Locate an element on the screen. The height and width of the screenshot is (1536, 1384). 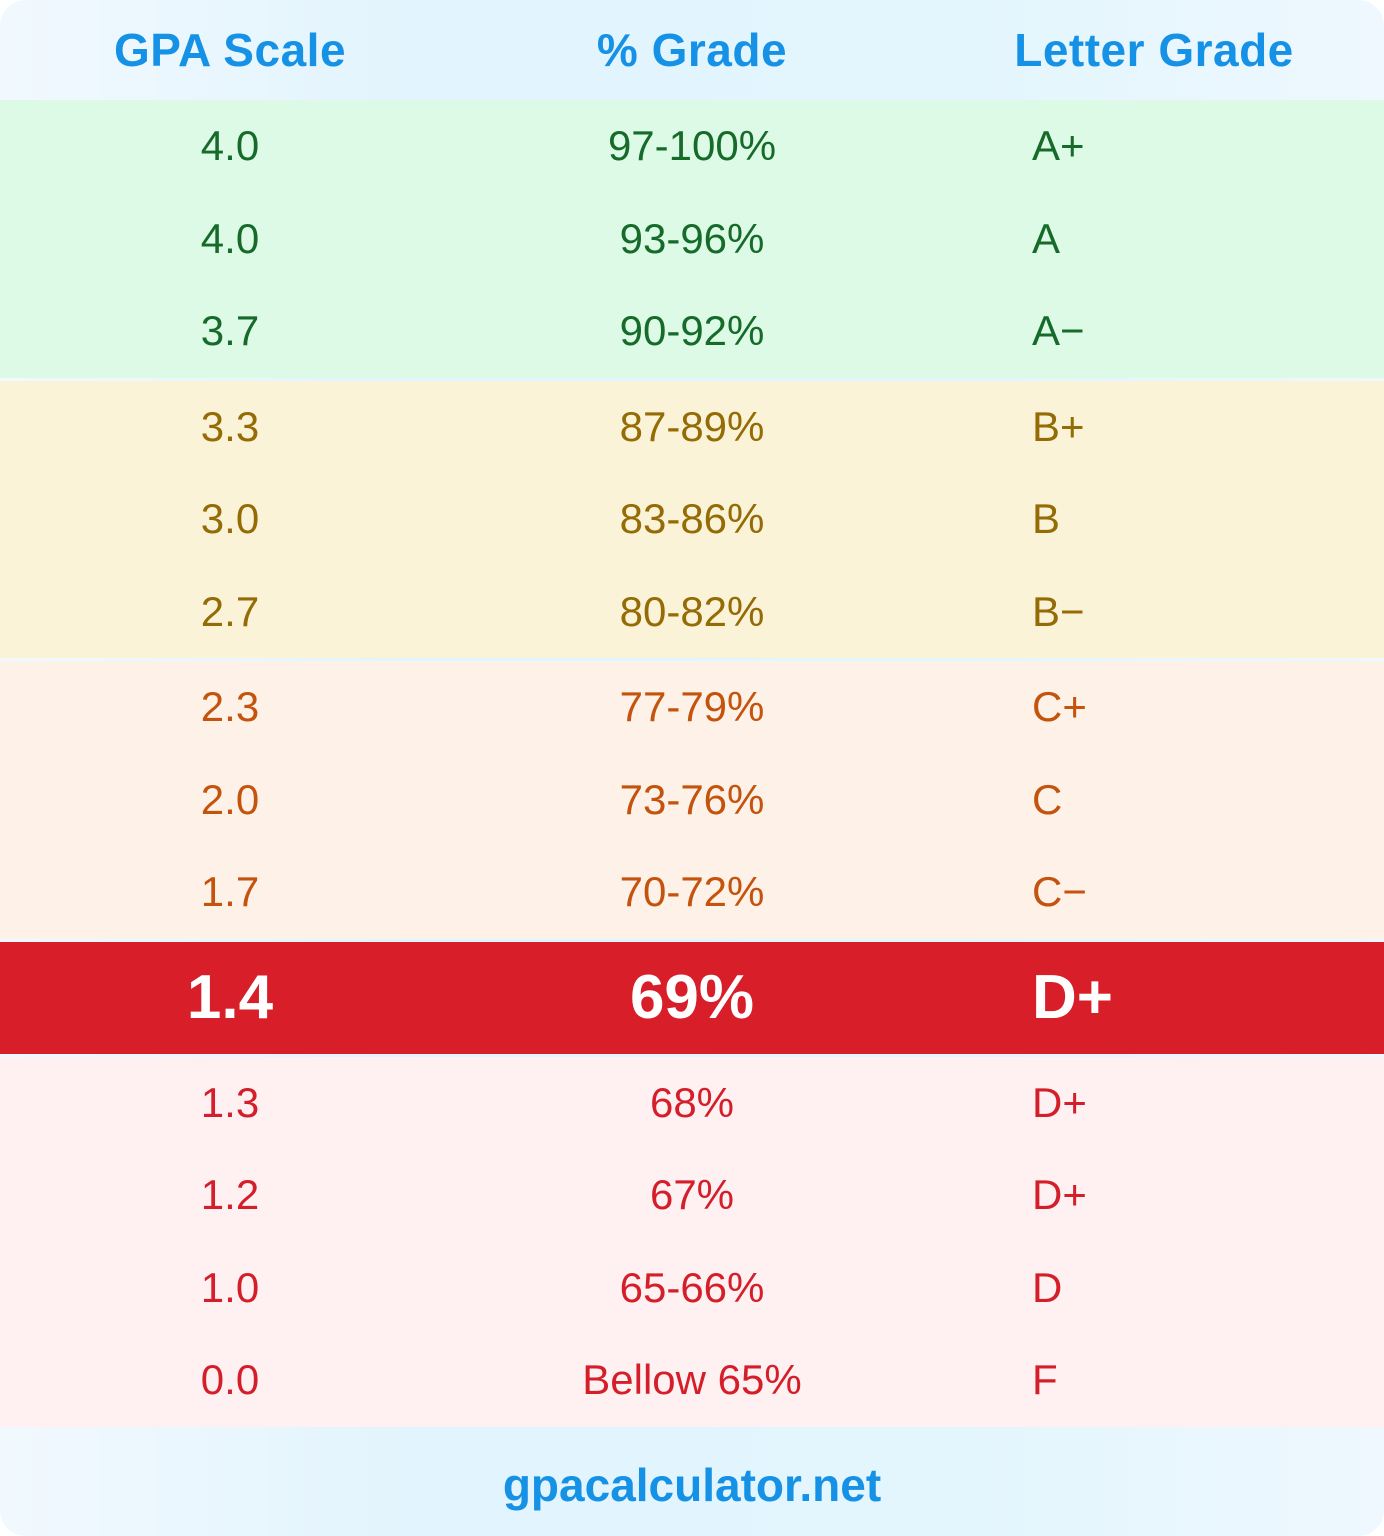
table-row: 1.0 65-66% D is located at coordinates (692, 1288).